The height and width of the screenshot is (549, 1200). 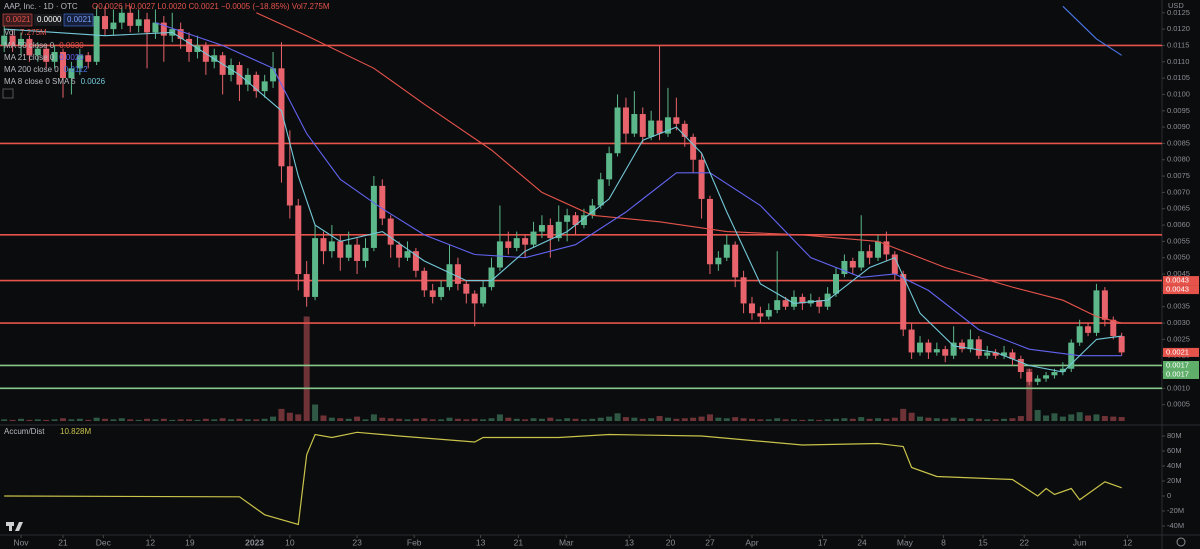 I want to click on y-tick-label: 60M, so click(x=1174, y=450).